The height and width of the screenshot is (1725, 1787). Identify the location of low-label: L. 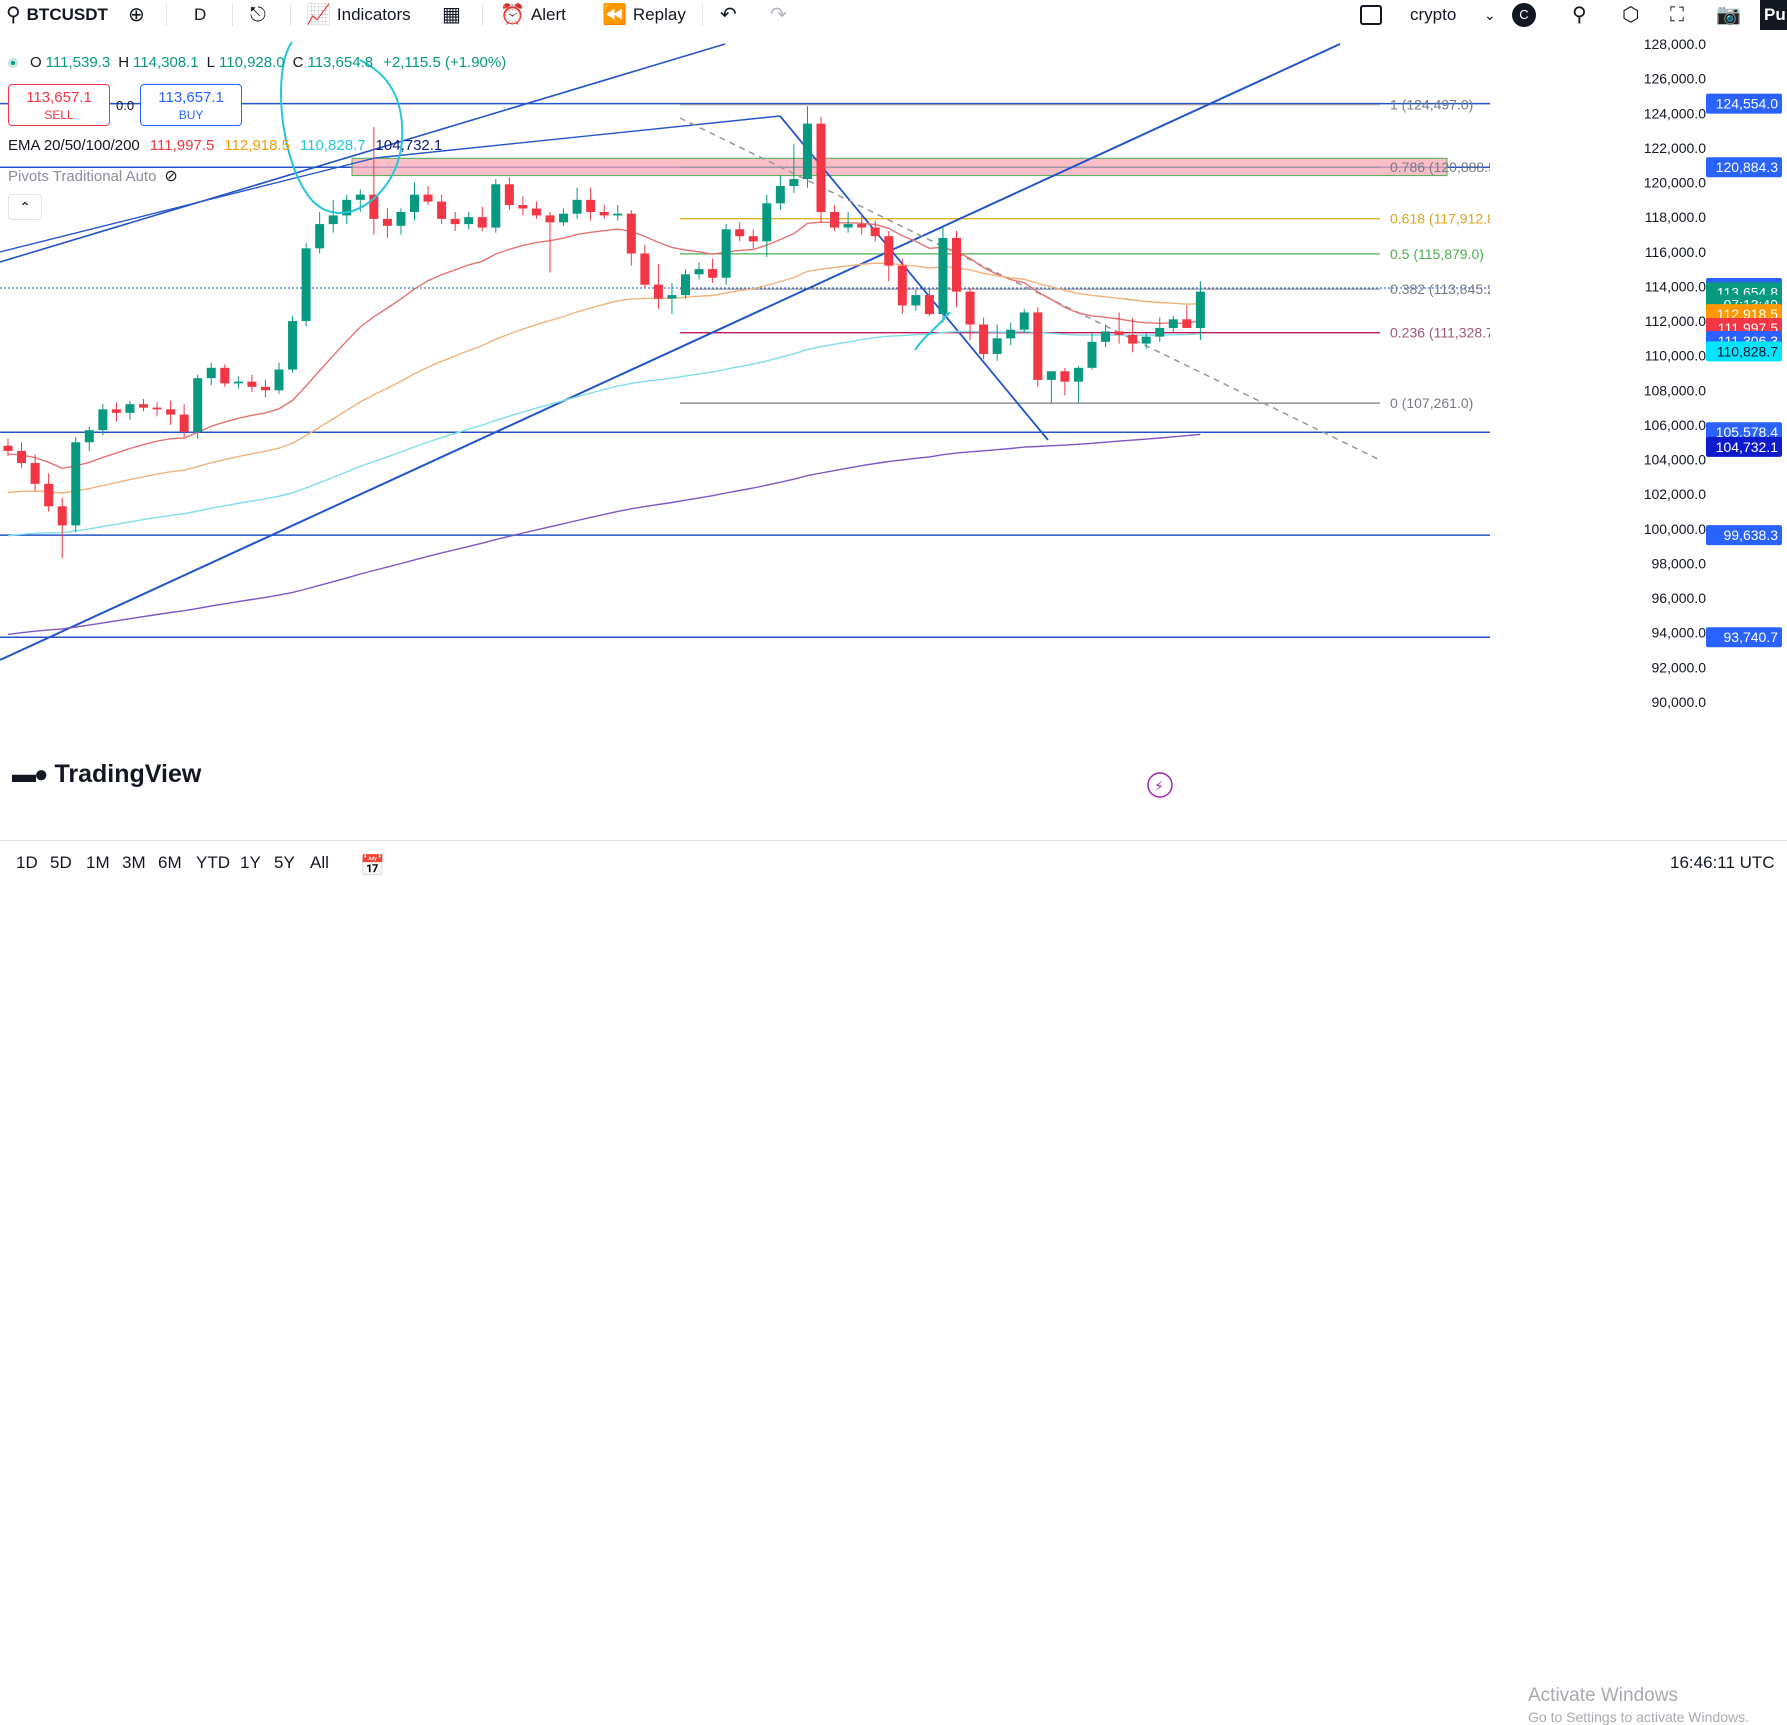
(210, 62).